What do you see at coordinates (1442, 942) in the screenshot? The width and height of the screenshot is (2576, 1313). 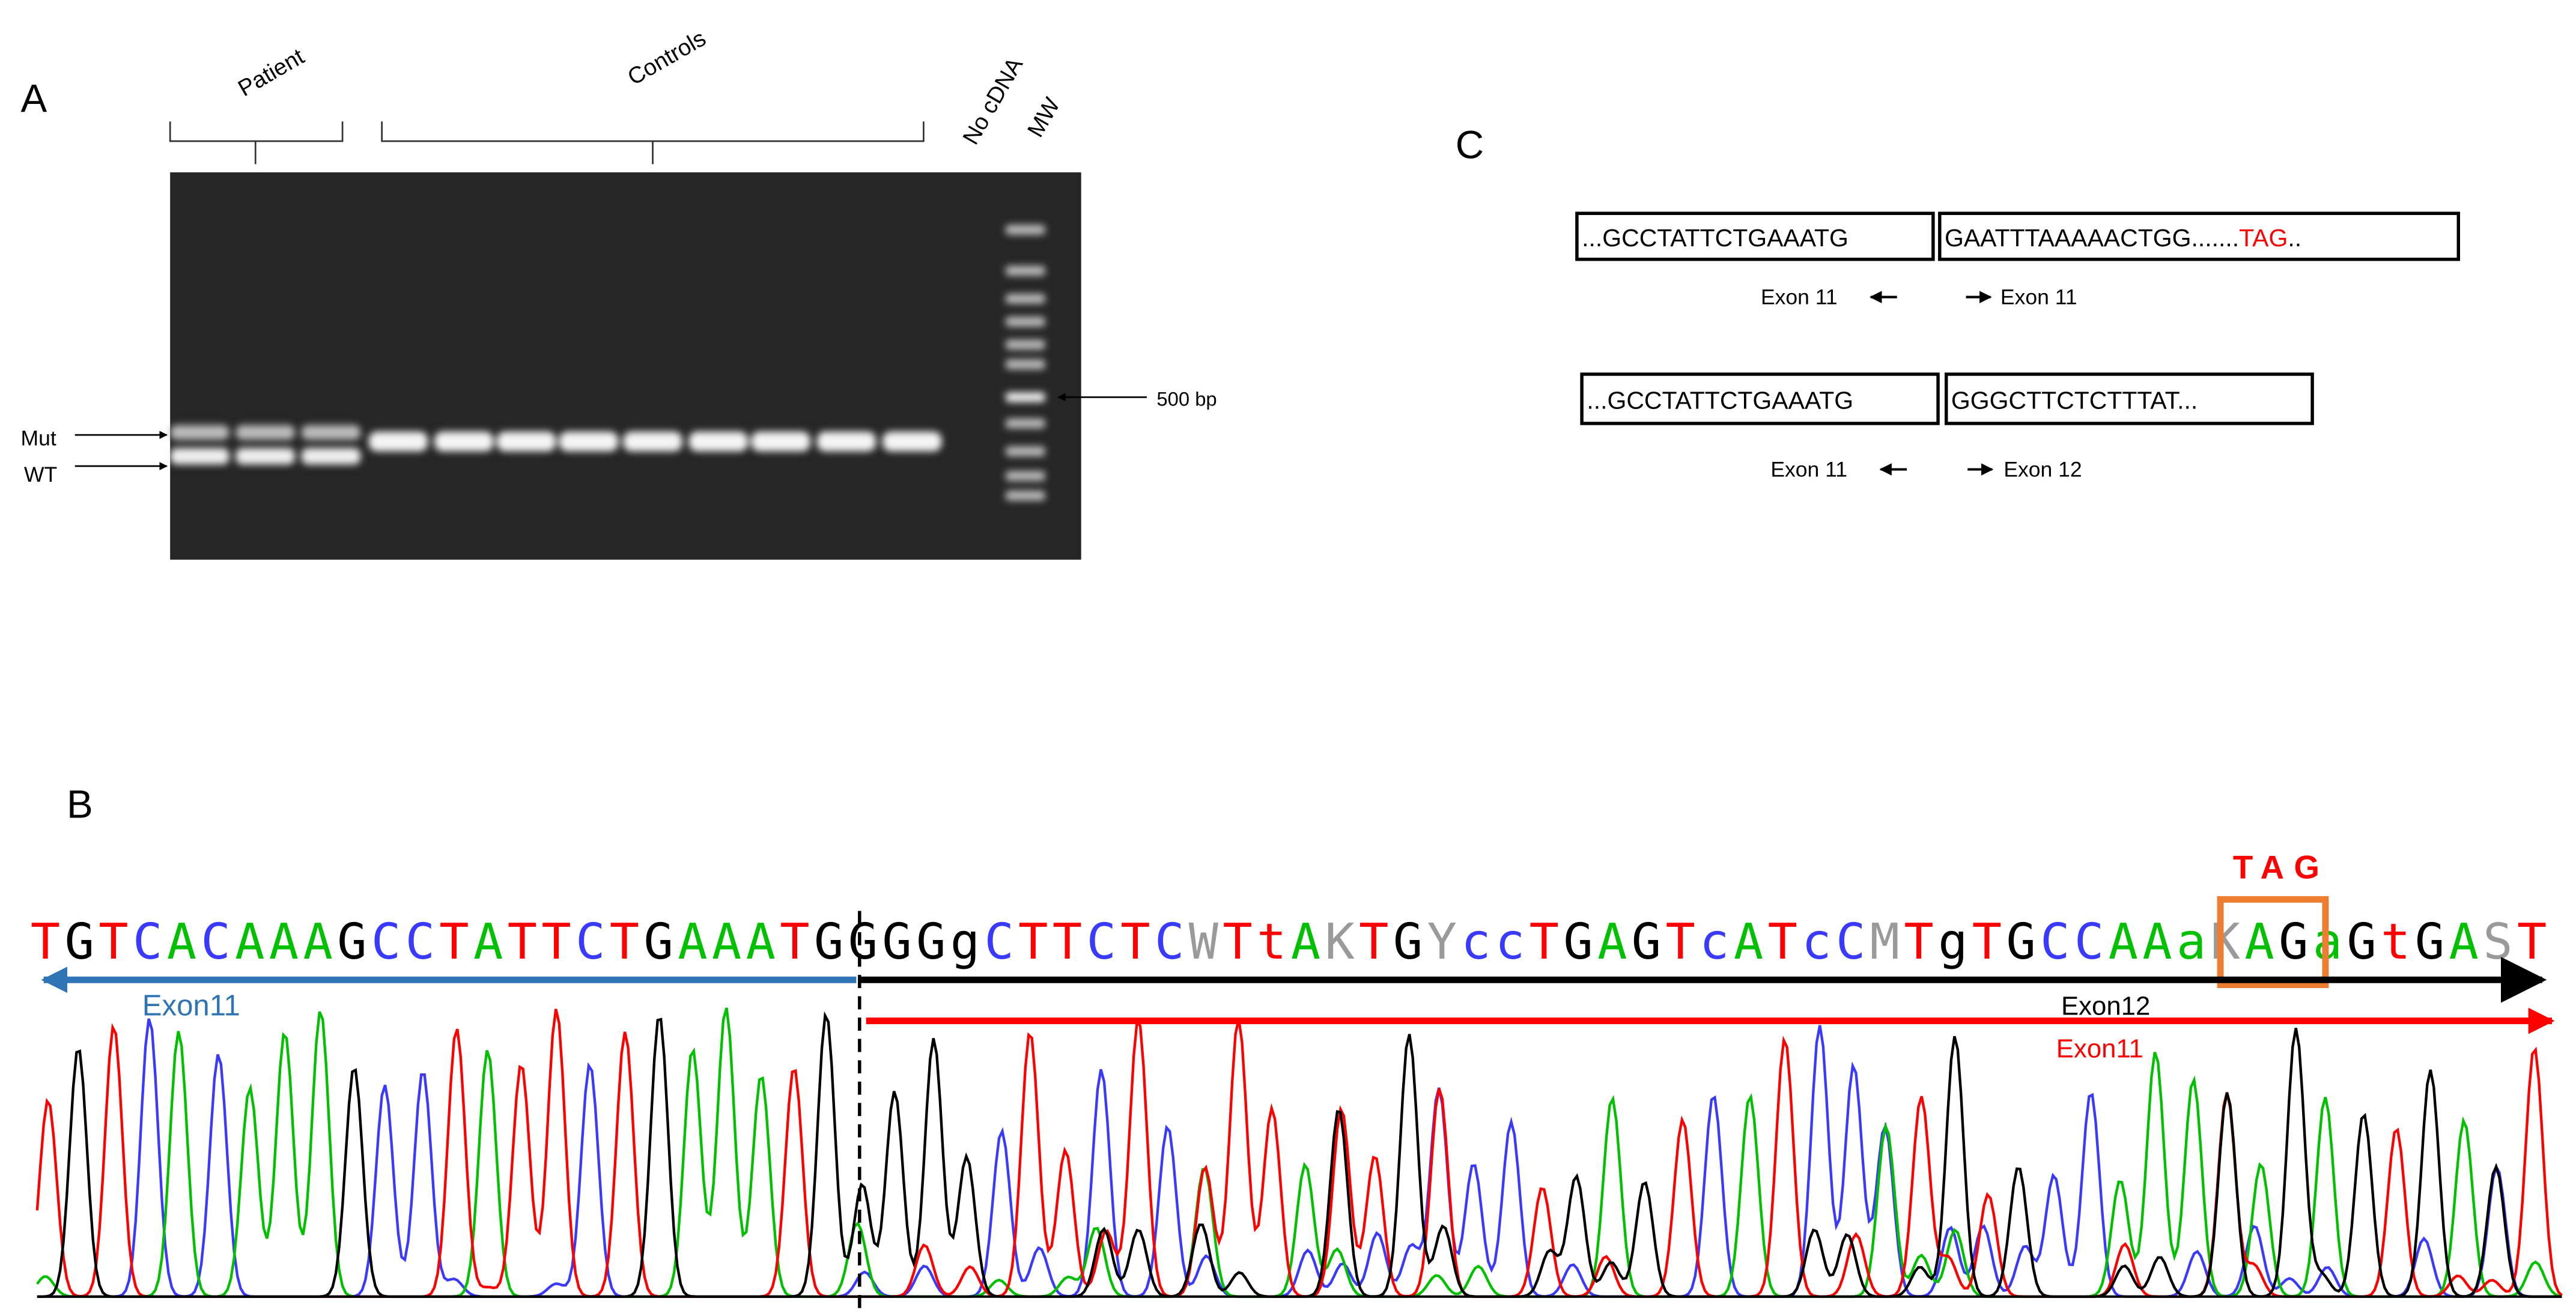 I see `base: Y` at bounding box center [1442, 942].